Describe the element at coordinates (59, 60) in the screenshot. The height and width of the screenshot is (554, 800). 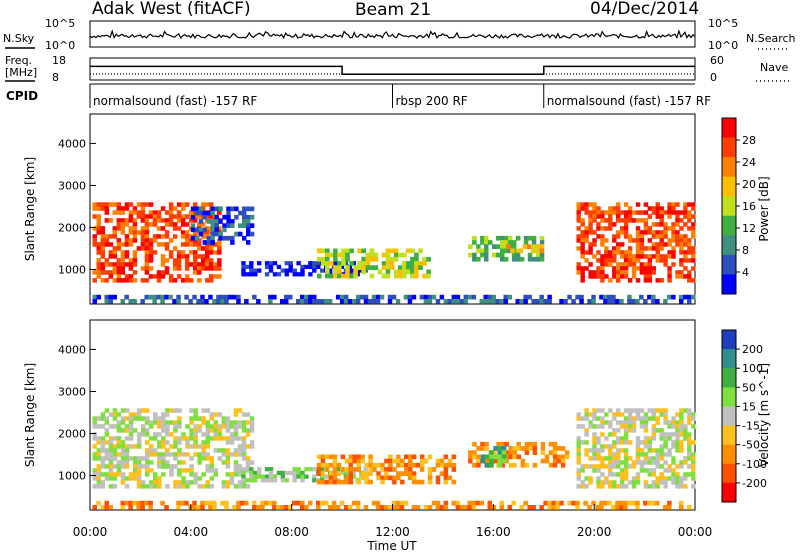
I see `freq-left-tick-top: 18` at that location.